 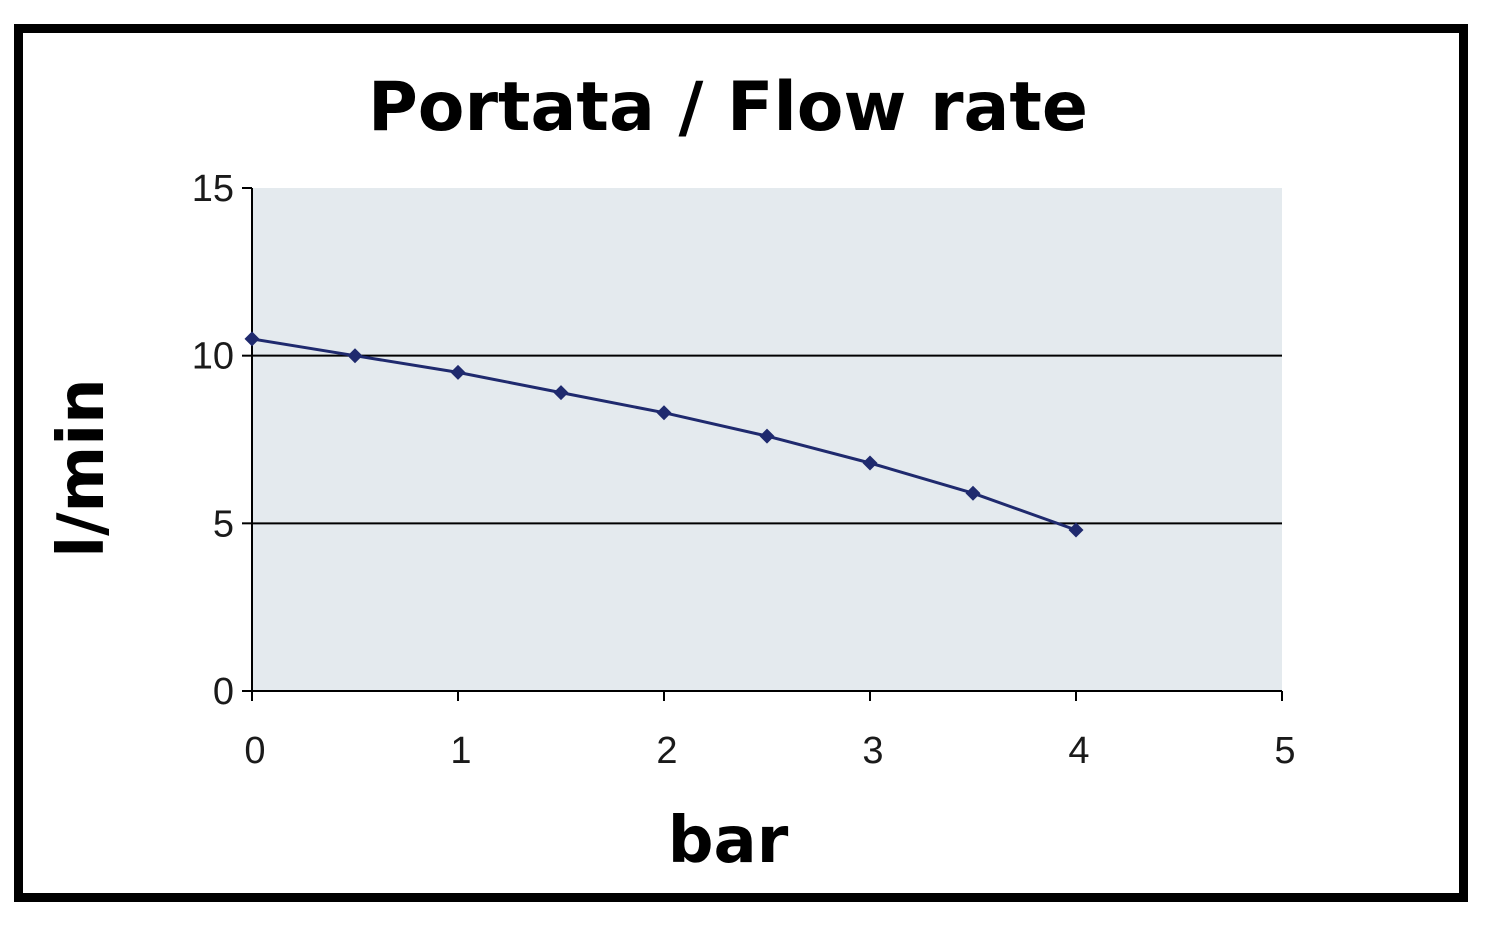 I want to click on x-tick-label: 4, so click(x=1078, y=751).